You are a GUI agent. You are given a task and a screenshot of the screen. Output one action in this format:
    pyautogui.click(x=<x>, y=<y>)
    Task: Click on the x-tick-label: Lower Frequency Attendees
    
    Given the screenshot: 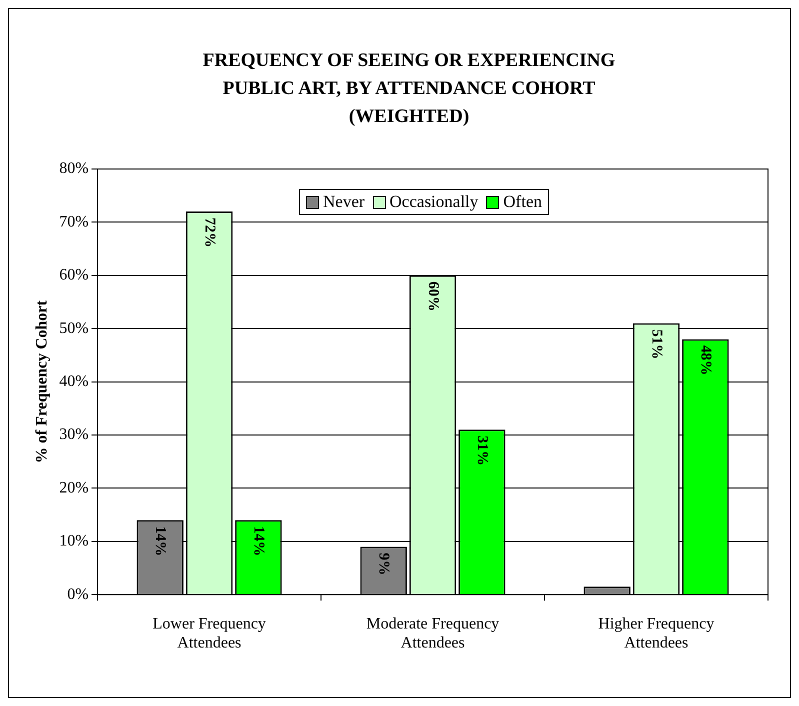 What is the action you would take?
    pyautogui.click(x=209, y=633)
    